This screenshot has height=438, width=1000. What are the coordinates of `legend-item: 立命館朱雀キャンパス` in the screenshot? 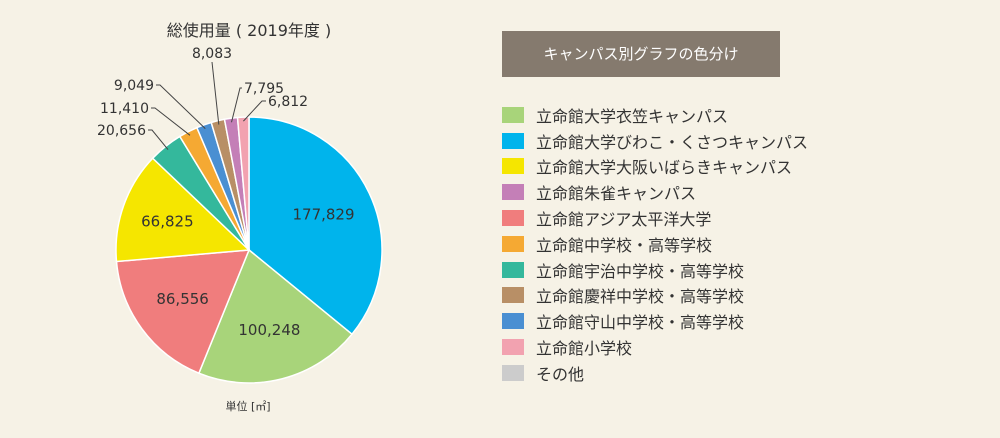 It's located at (655, 192).